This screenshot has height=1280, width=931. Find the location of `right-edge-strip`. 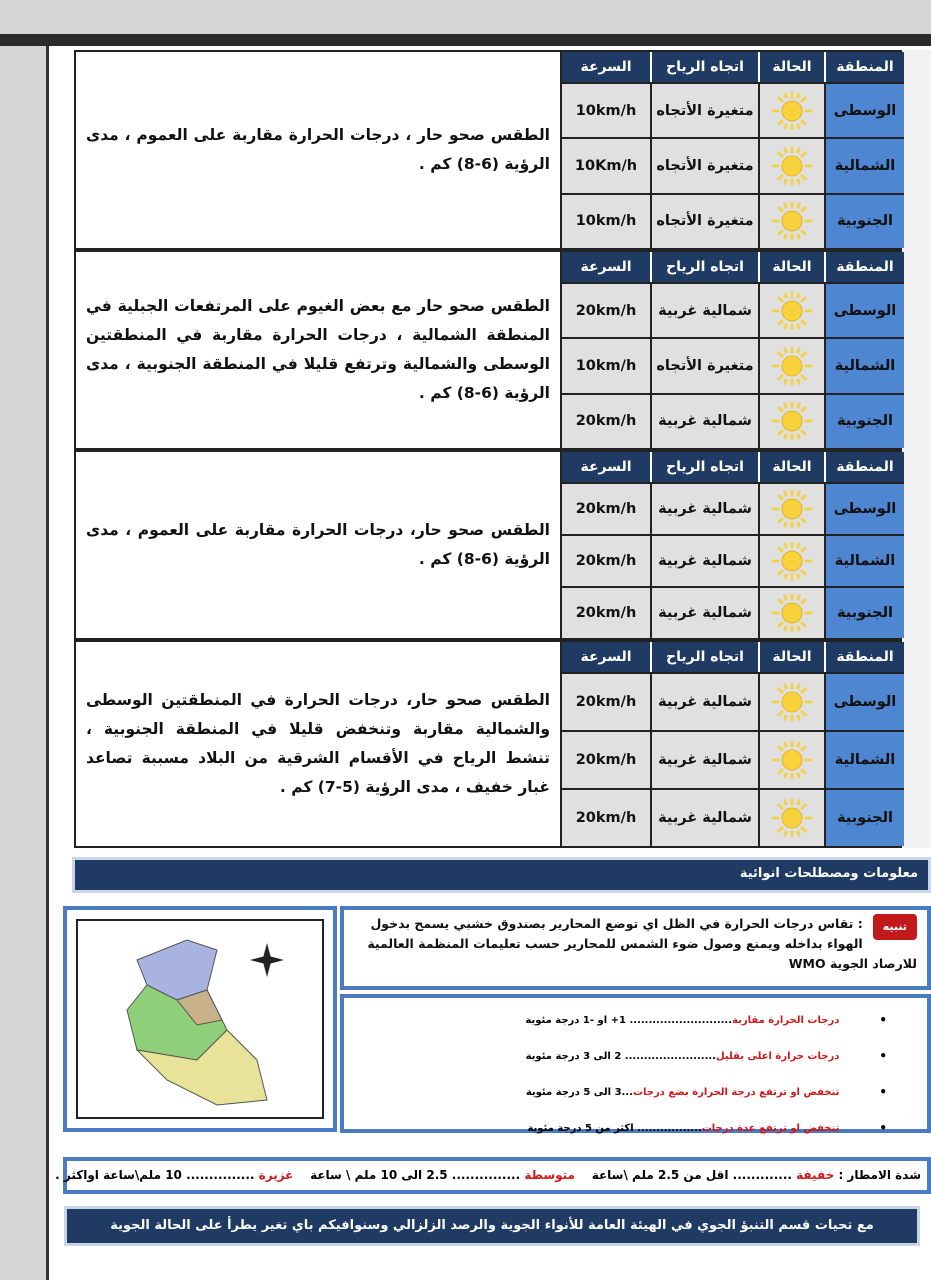

right-edge-strip is located at coordinates (916, 449).